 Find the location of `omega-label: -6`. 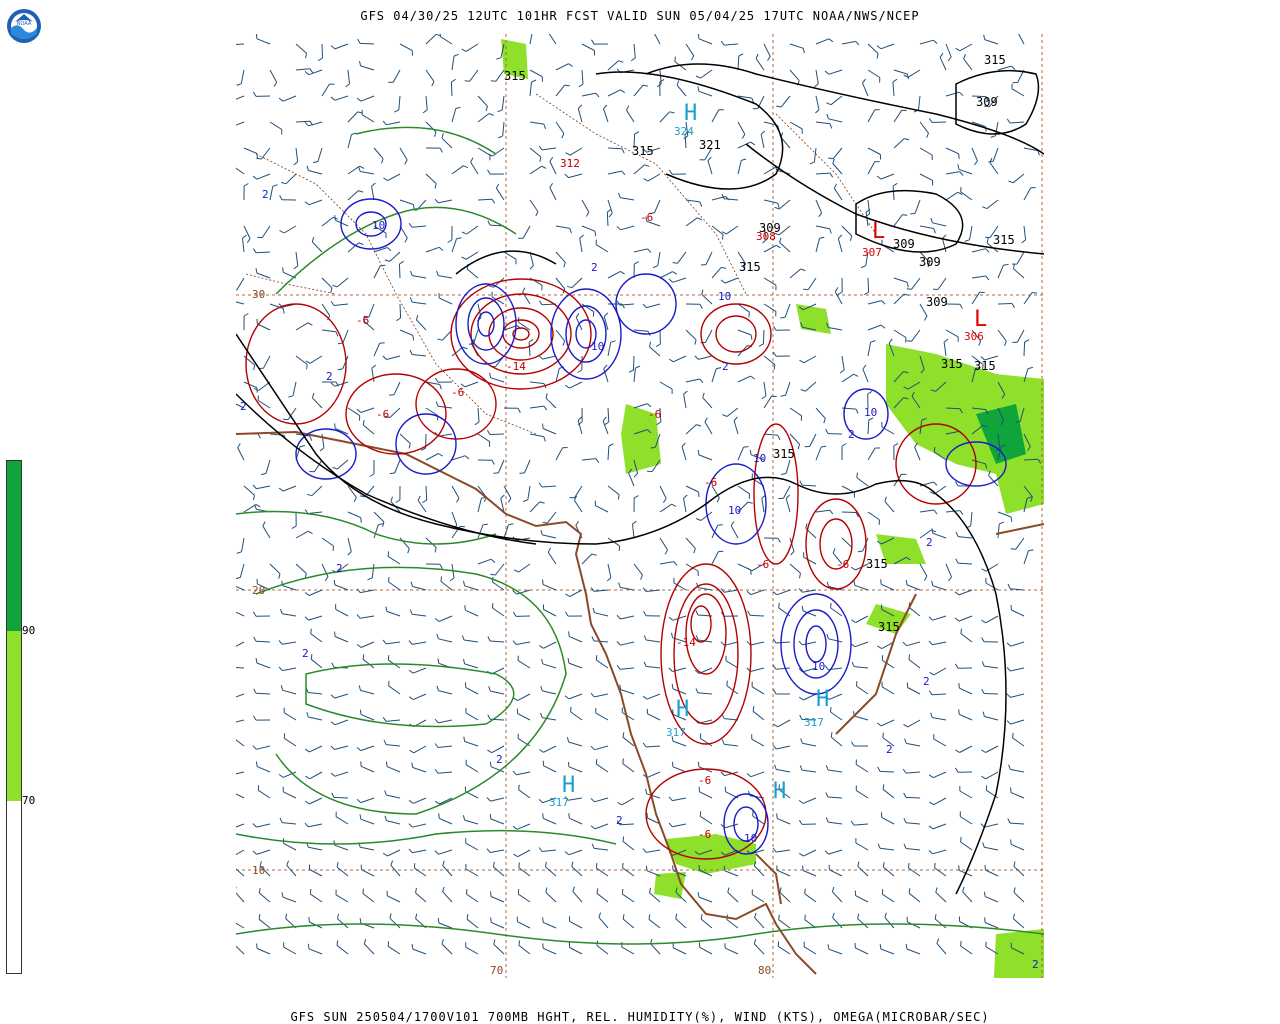

omega-label: -6 is located at coordinates (646, 217).